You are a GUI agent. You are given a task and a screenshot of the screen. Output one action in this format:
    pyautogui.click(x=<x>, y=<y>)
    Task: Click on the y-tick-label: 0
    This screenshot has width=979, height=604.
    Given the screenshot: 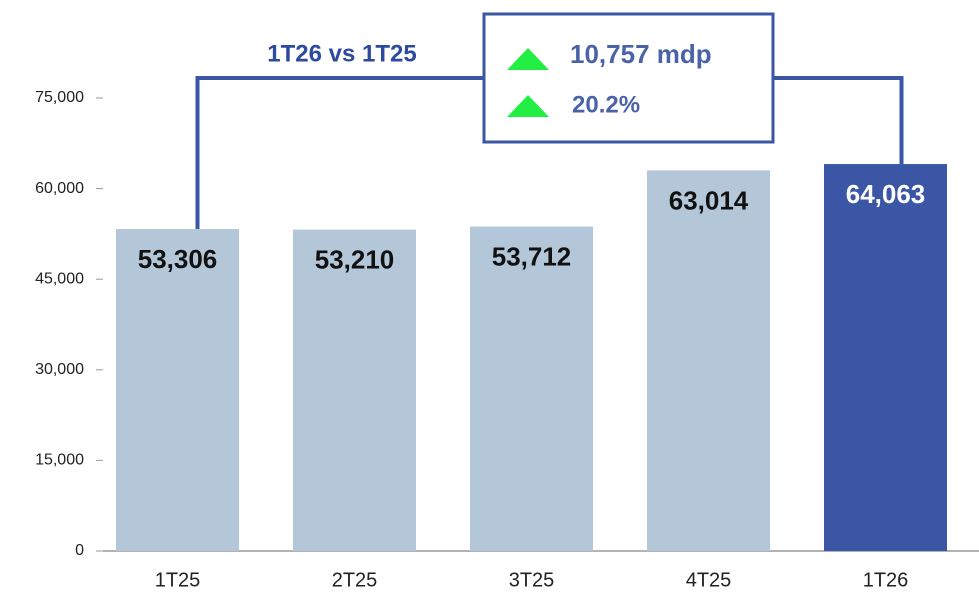 What is the action you would take?
    pyautogui.click(x=79, y=550)
    